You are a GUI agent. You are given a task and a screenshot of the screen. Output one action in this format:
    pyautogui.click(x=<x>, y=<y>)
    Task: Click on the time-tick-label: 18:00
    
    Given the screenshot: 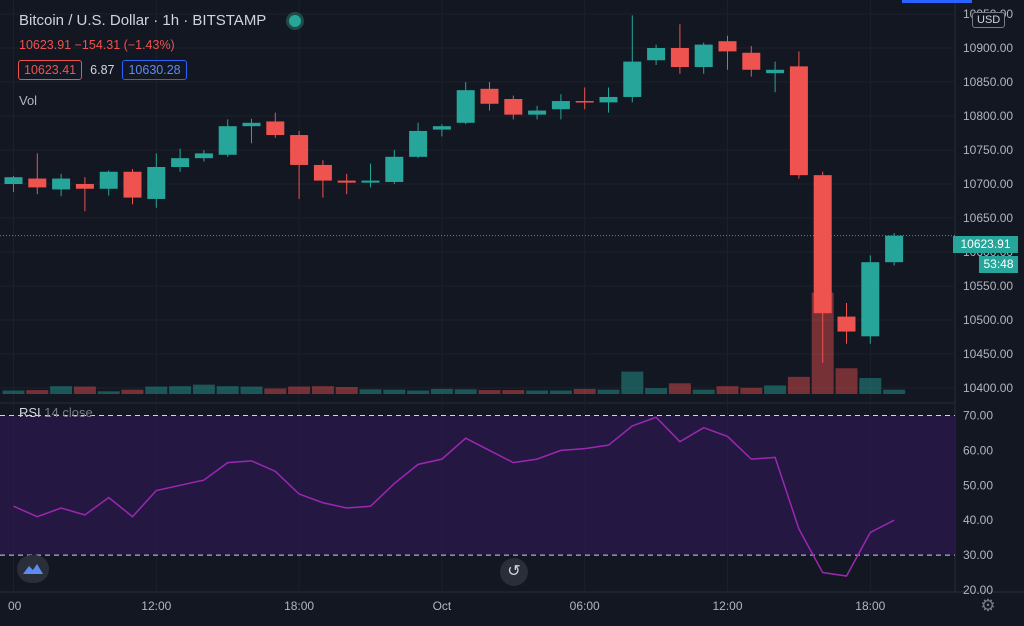 What is the action you would take?
    pyautogui.click(x=870, y=606)
    